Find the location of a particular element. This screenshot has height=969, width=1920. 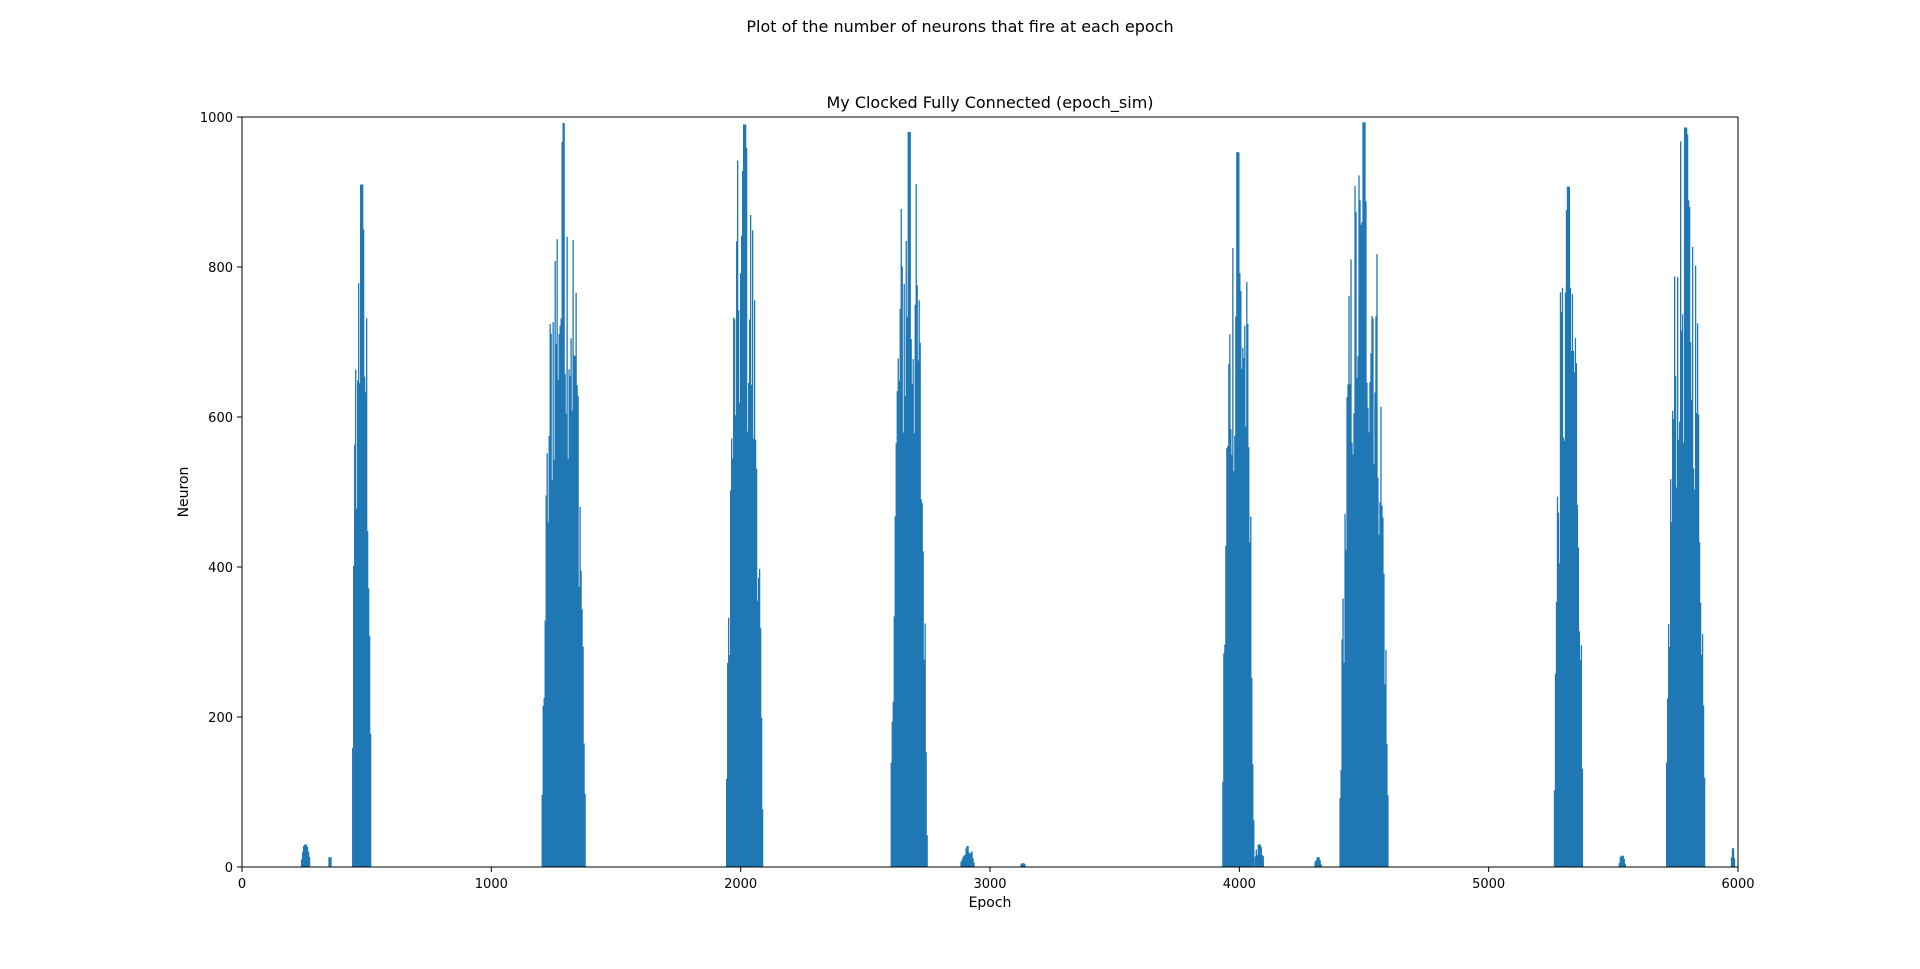

x-axis: 0 1000 2000 3000 4000 5000 6000 is located at coordinates (996, 879).